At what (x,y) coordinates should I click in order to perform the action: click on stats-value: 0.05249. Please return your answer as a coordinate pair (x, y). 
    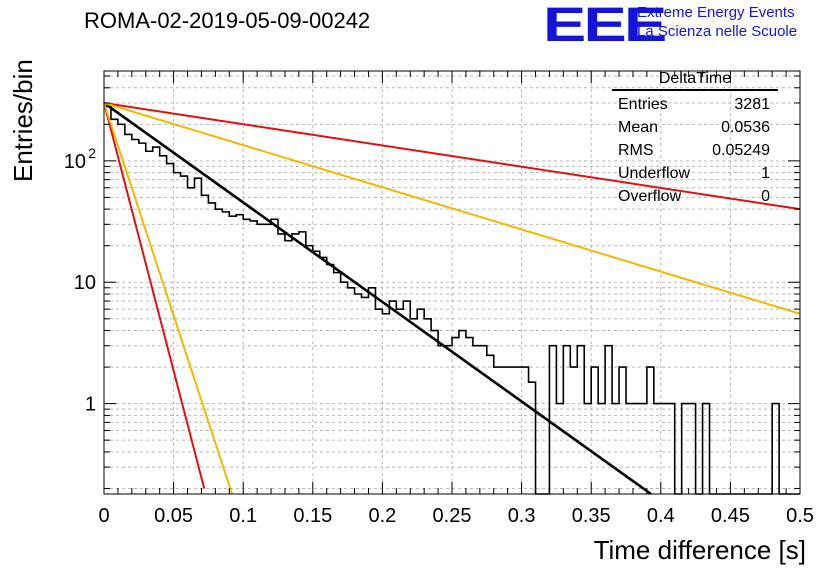
    Looking at the image, I should click on (741, 150).